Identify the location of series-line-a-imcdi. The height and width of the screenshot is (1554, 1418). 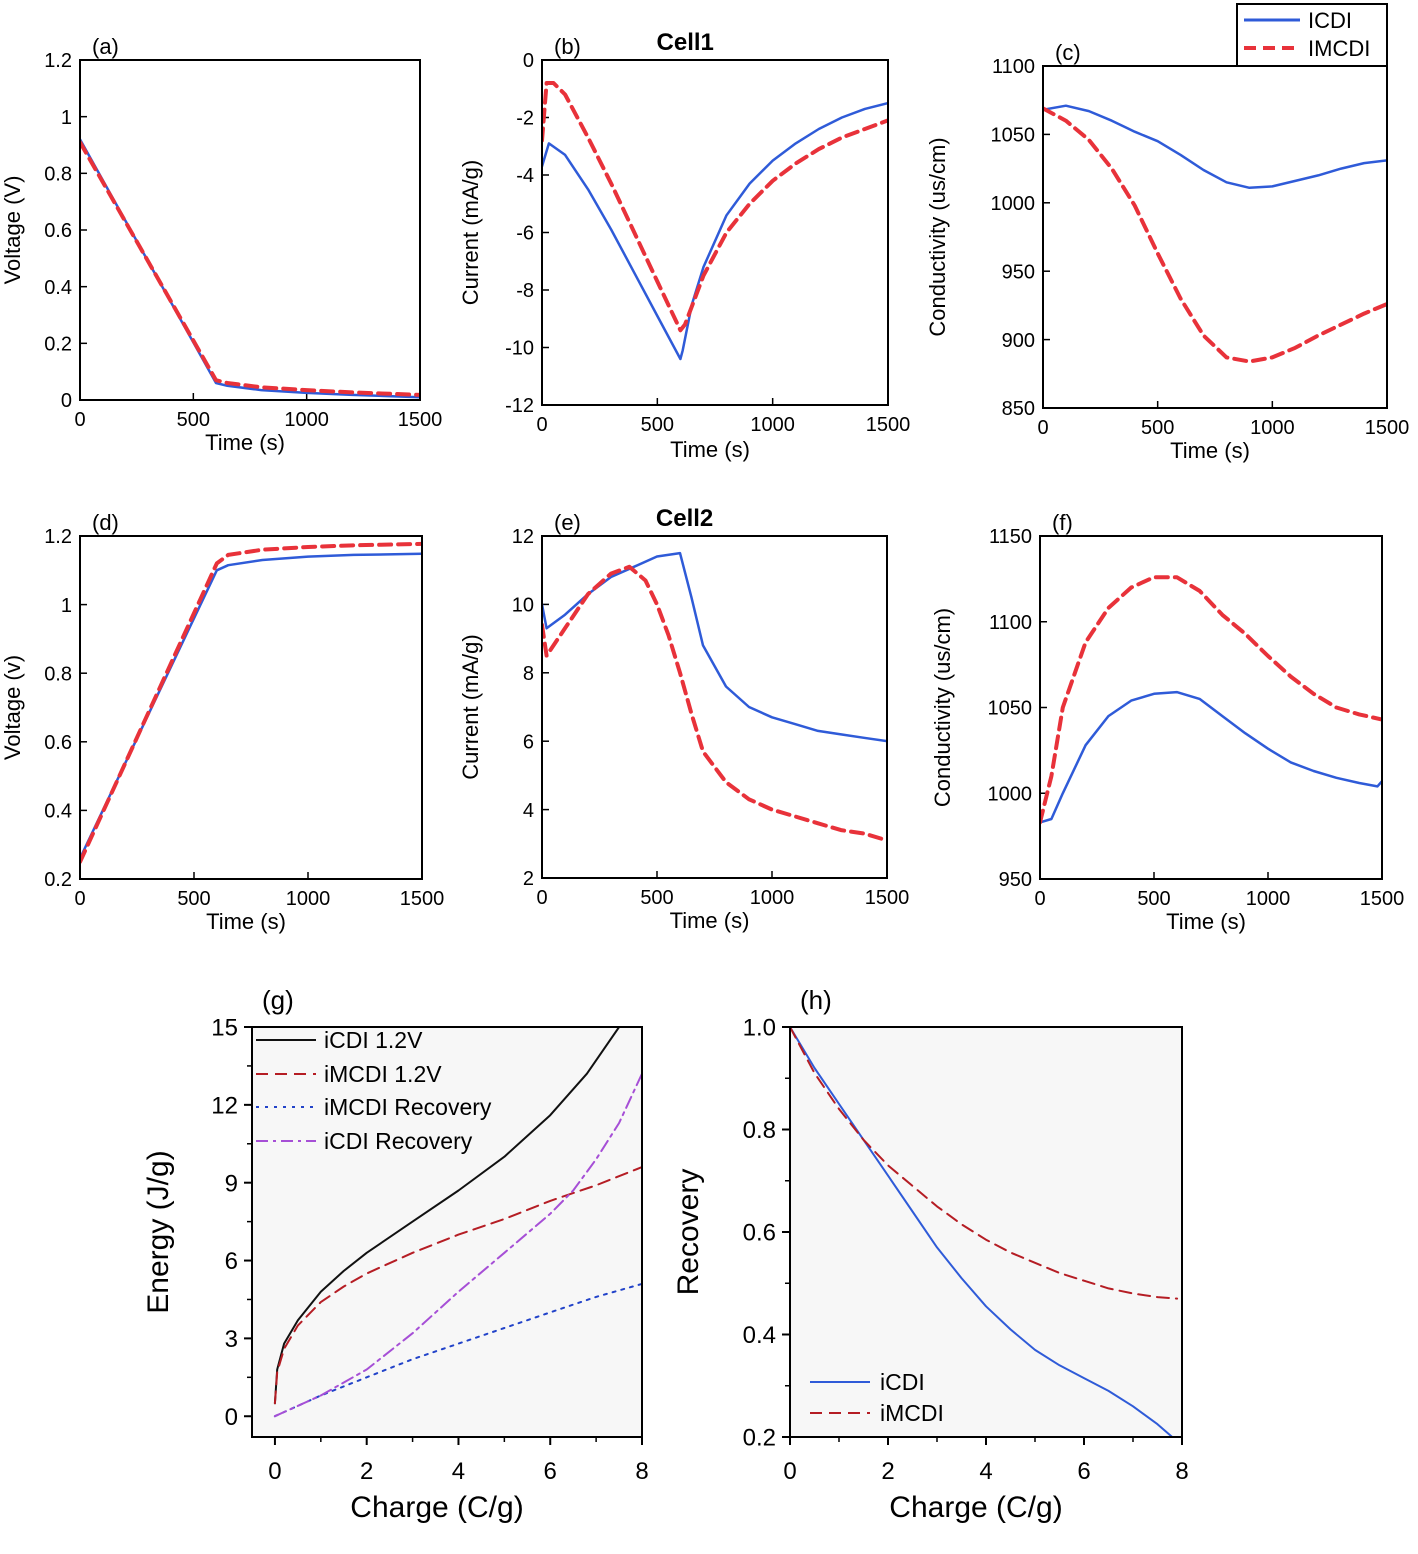
(250, 268).